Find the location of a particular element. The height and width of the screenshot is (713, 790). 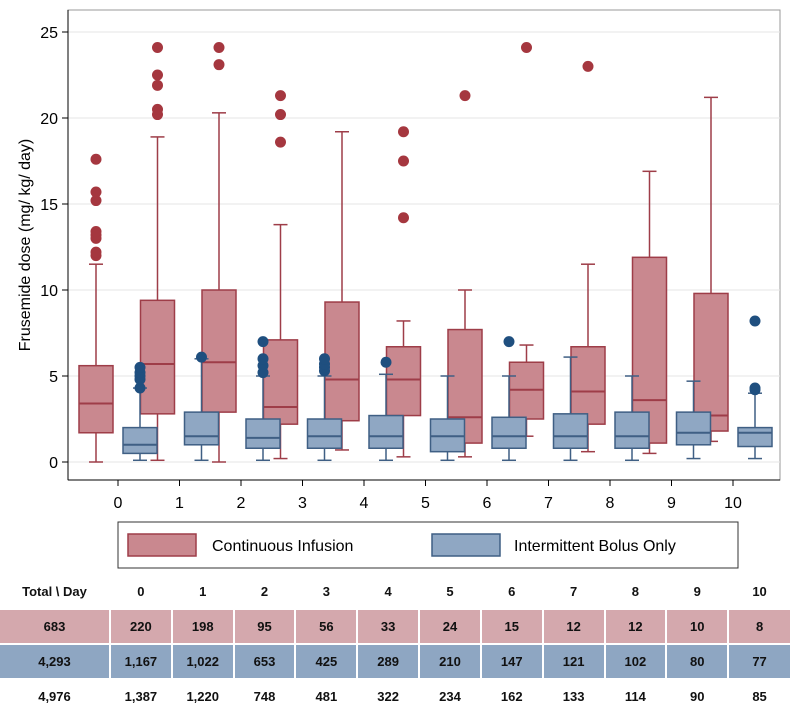

y-tick-label: 0 is located at coordinates (53, 463).